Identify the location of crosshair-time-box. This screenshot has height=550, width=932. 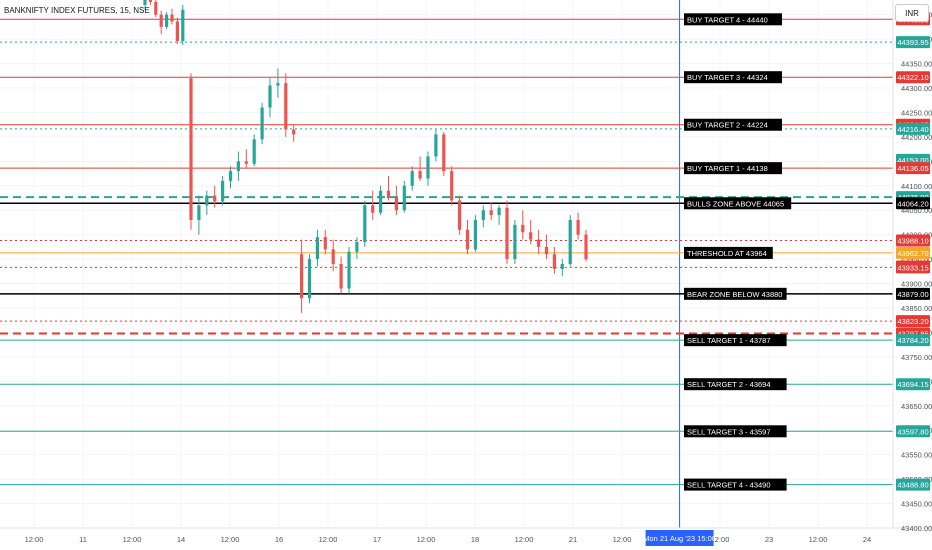
(679, 538).